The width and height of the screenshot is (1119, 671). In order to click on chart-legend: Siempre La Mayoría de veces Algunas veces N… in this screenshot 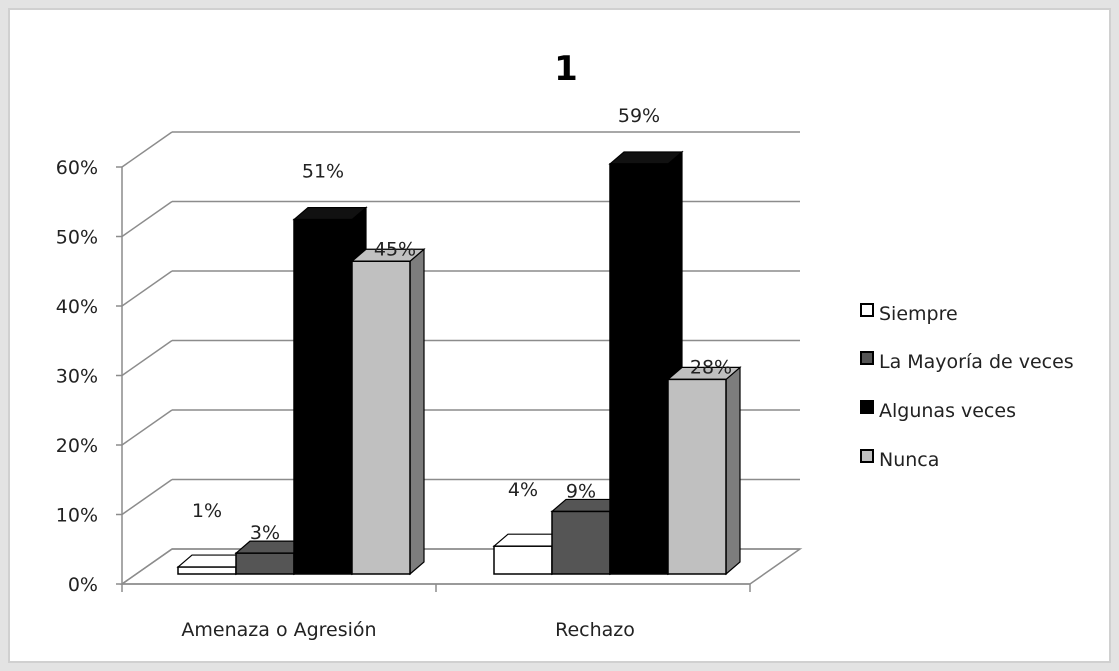, I will do `click(967, 387)`.